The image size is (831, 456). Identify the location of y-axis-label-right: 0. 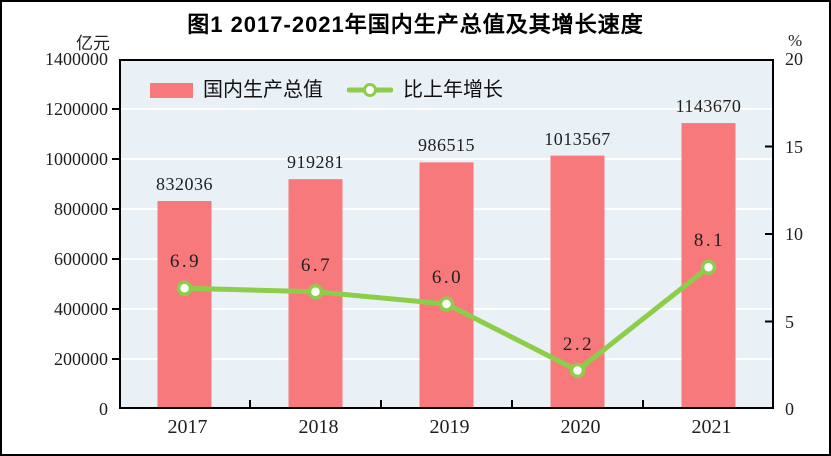
(789, 409).